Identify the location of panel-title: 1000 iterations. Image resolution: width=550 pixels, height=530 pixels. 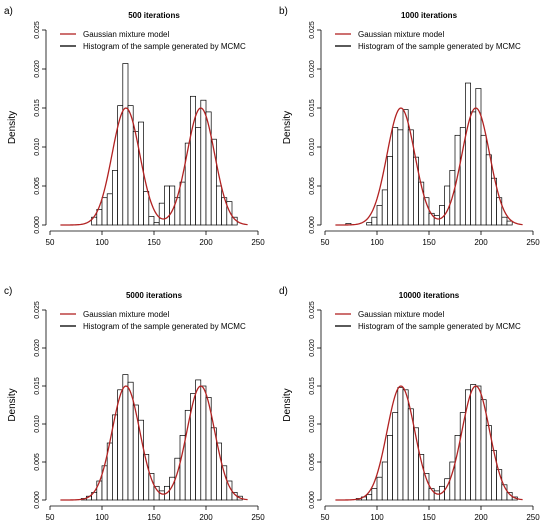
(429, 15).